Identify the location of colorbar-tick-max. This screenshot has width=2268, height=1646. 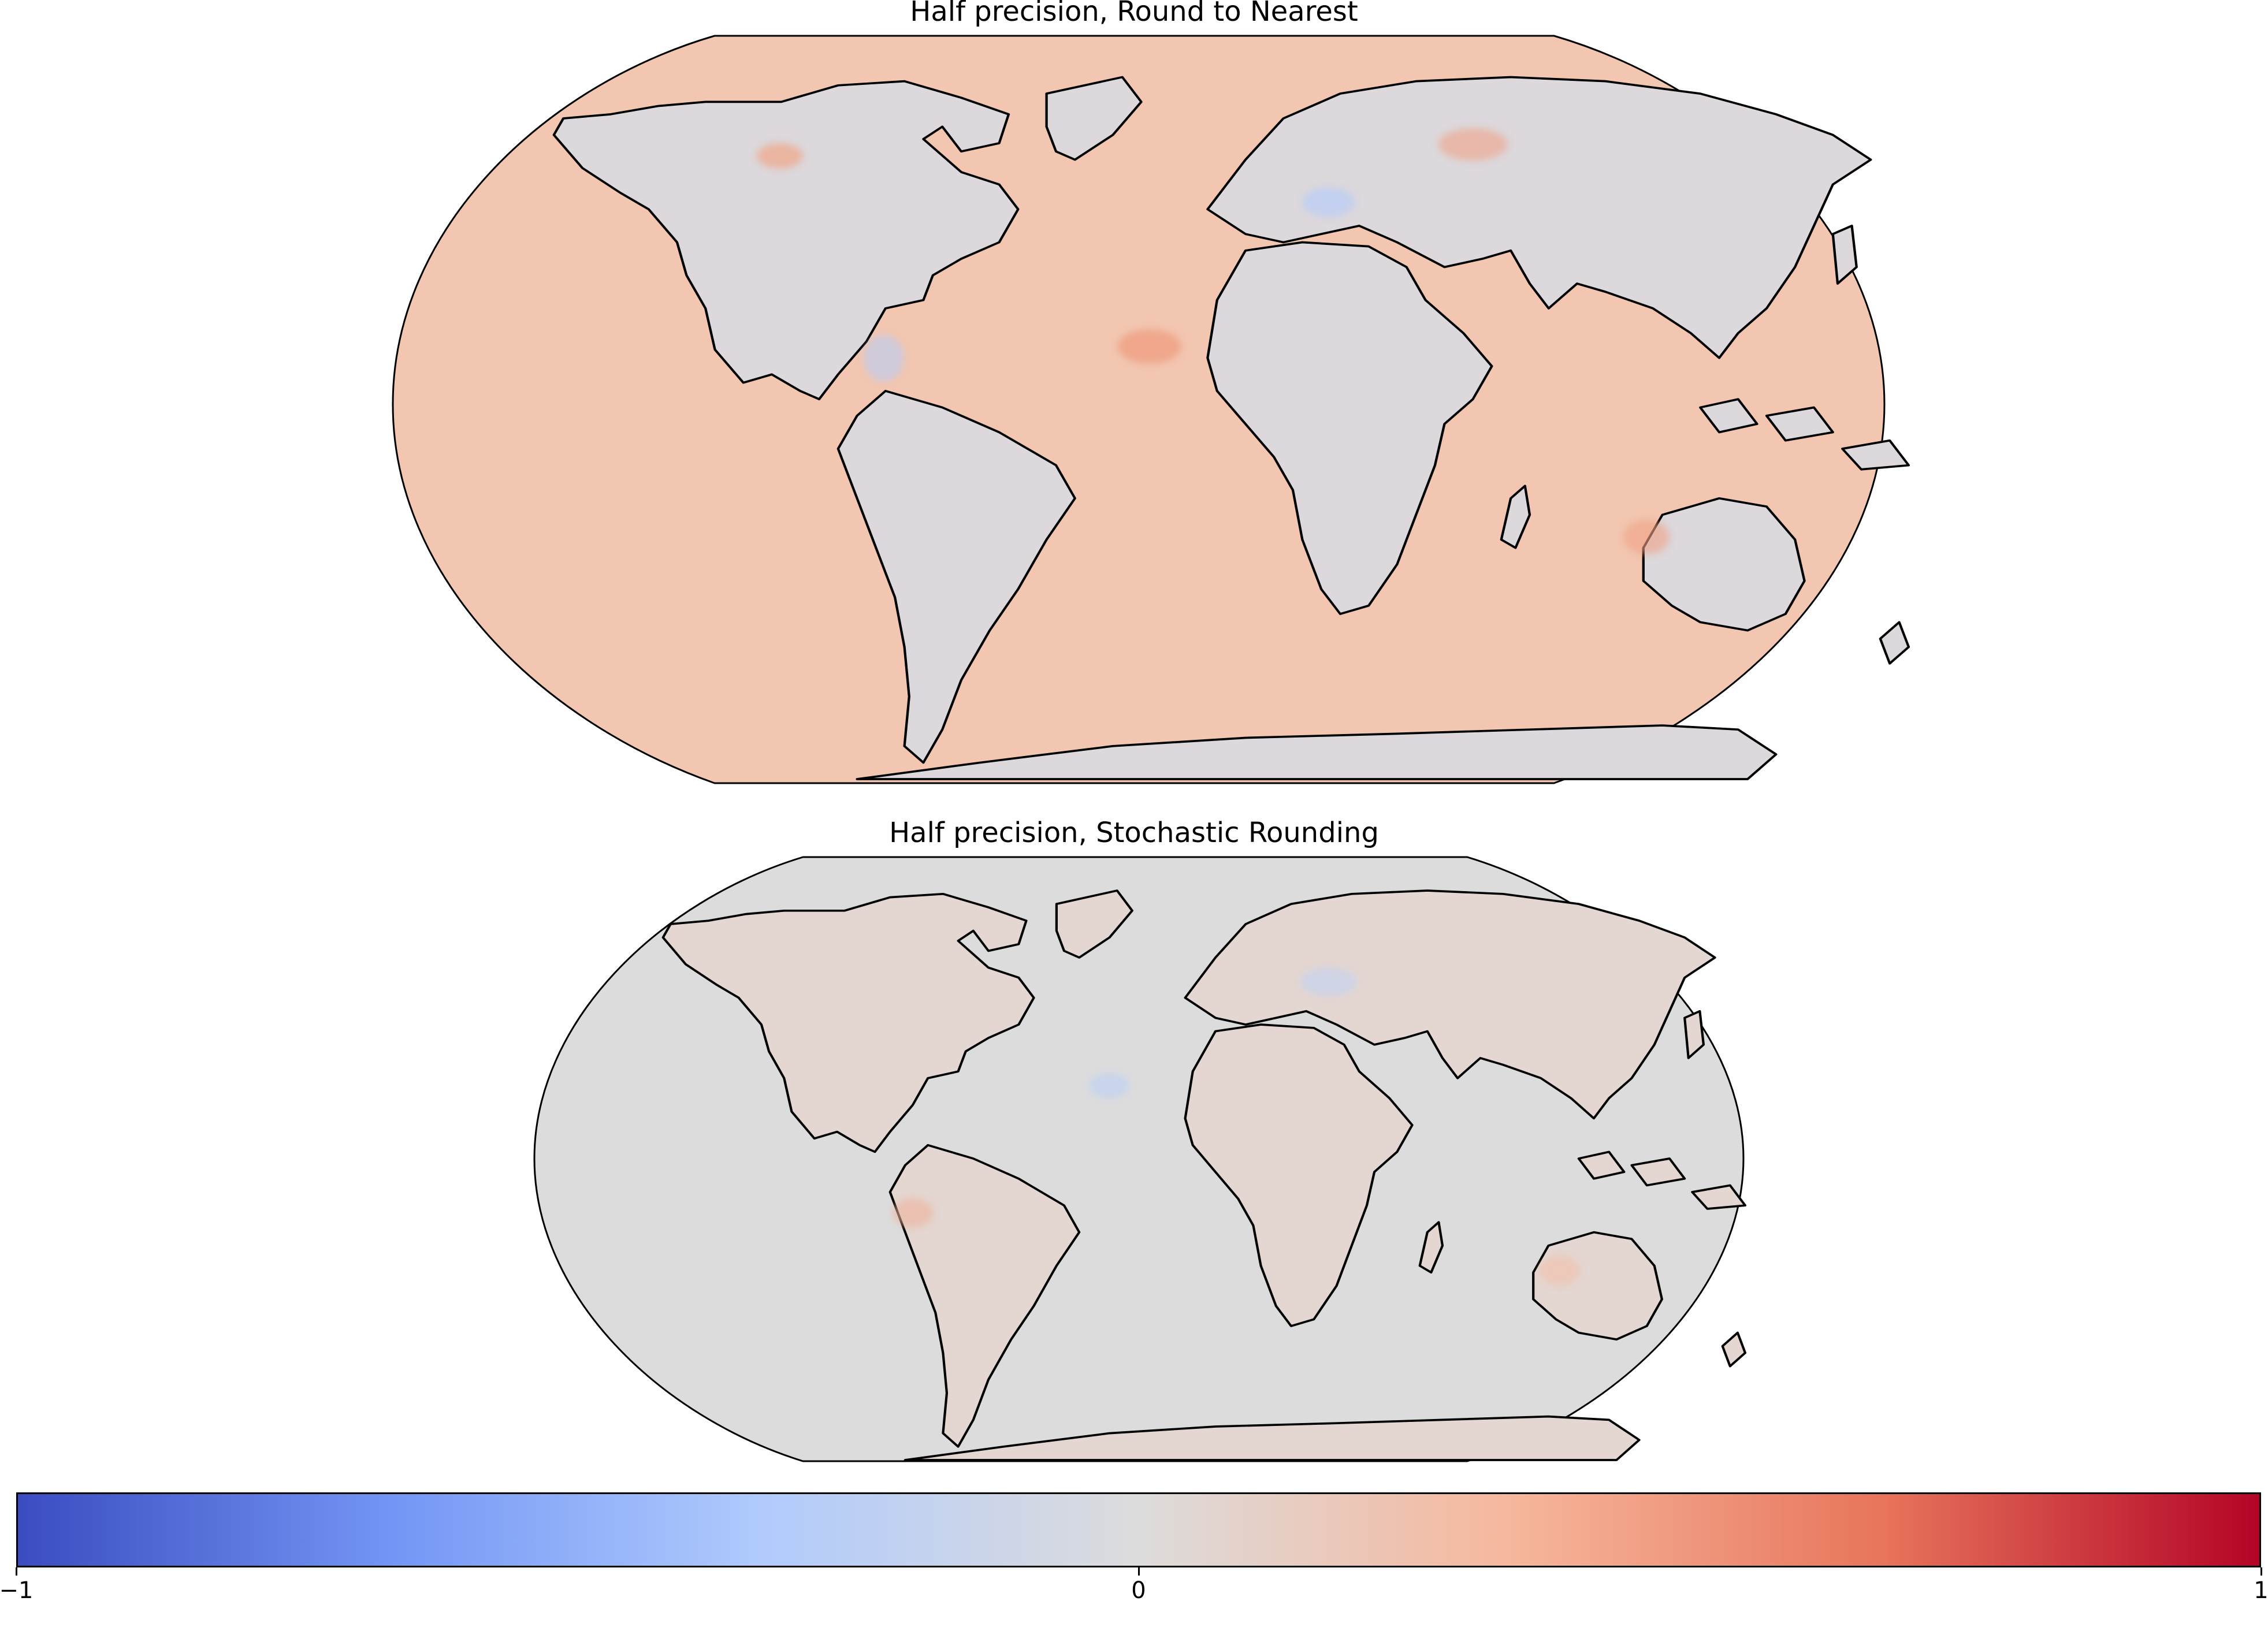
(2261, 1571).